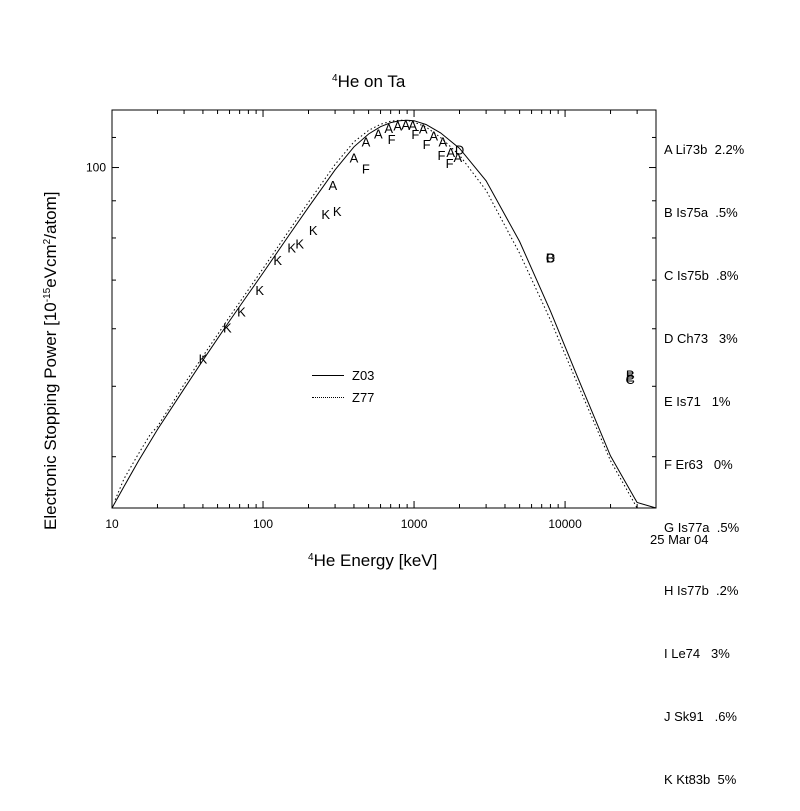 Image resolution: width=800 pixels, height=811 pixels. Describe the element at coordinates (697, 401) in the screenshot. I see `reference-item: E Is71 1%` at that location.